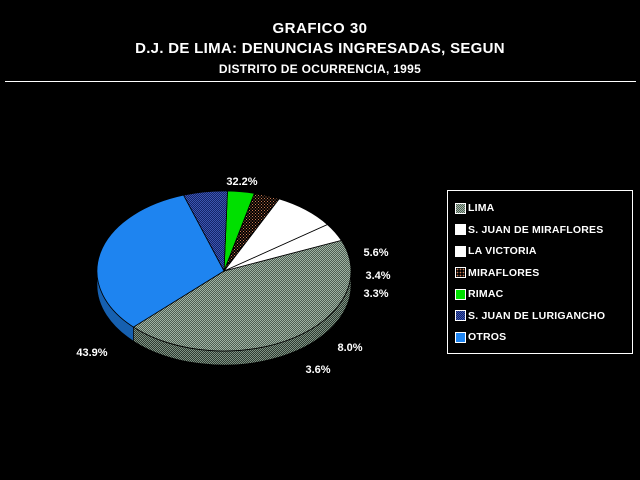 The image size is (640, 480). I want to click on legend-item-lima: LIMA, so click(474, 208).